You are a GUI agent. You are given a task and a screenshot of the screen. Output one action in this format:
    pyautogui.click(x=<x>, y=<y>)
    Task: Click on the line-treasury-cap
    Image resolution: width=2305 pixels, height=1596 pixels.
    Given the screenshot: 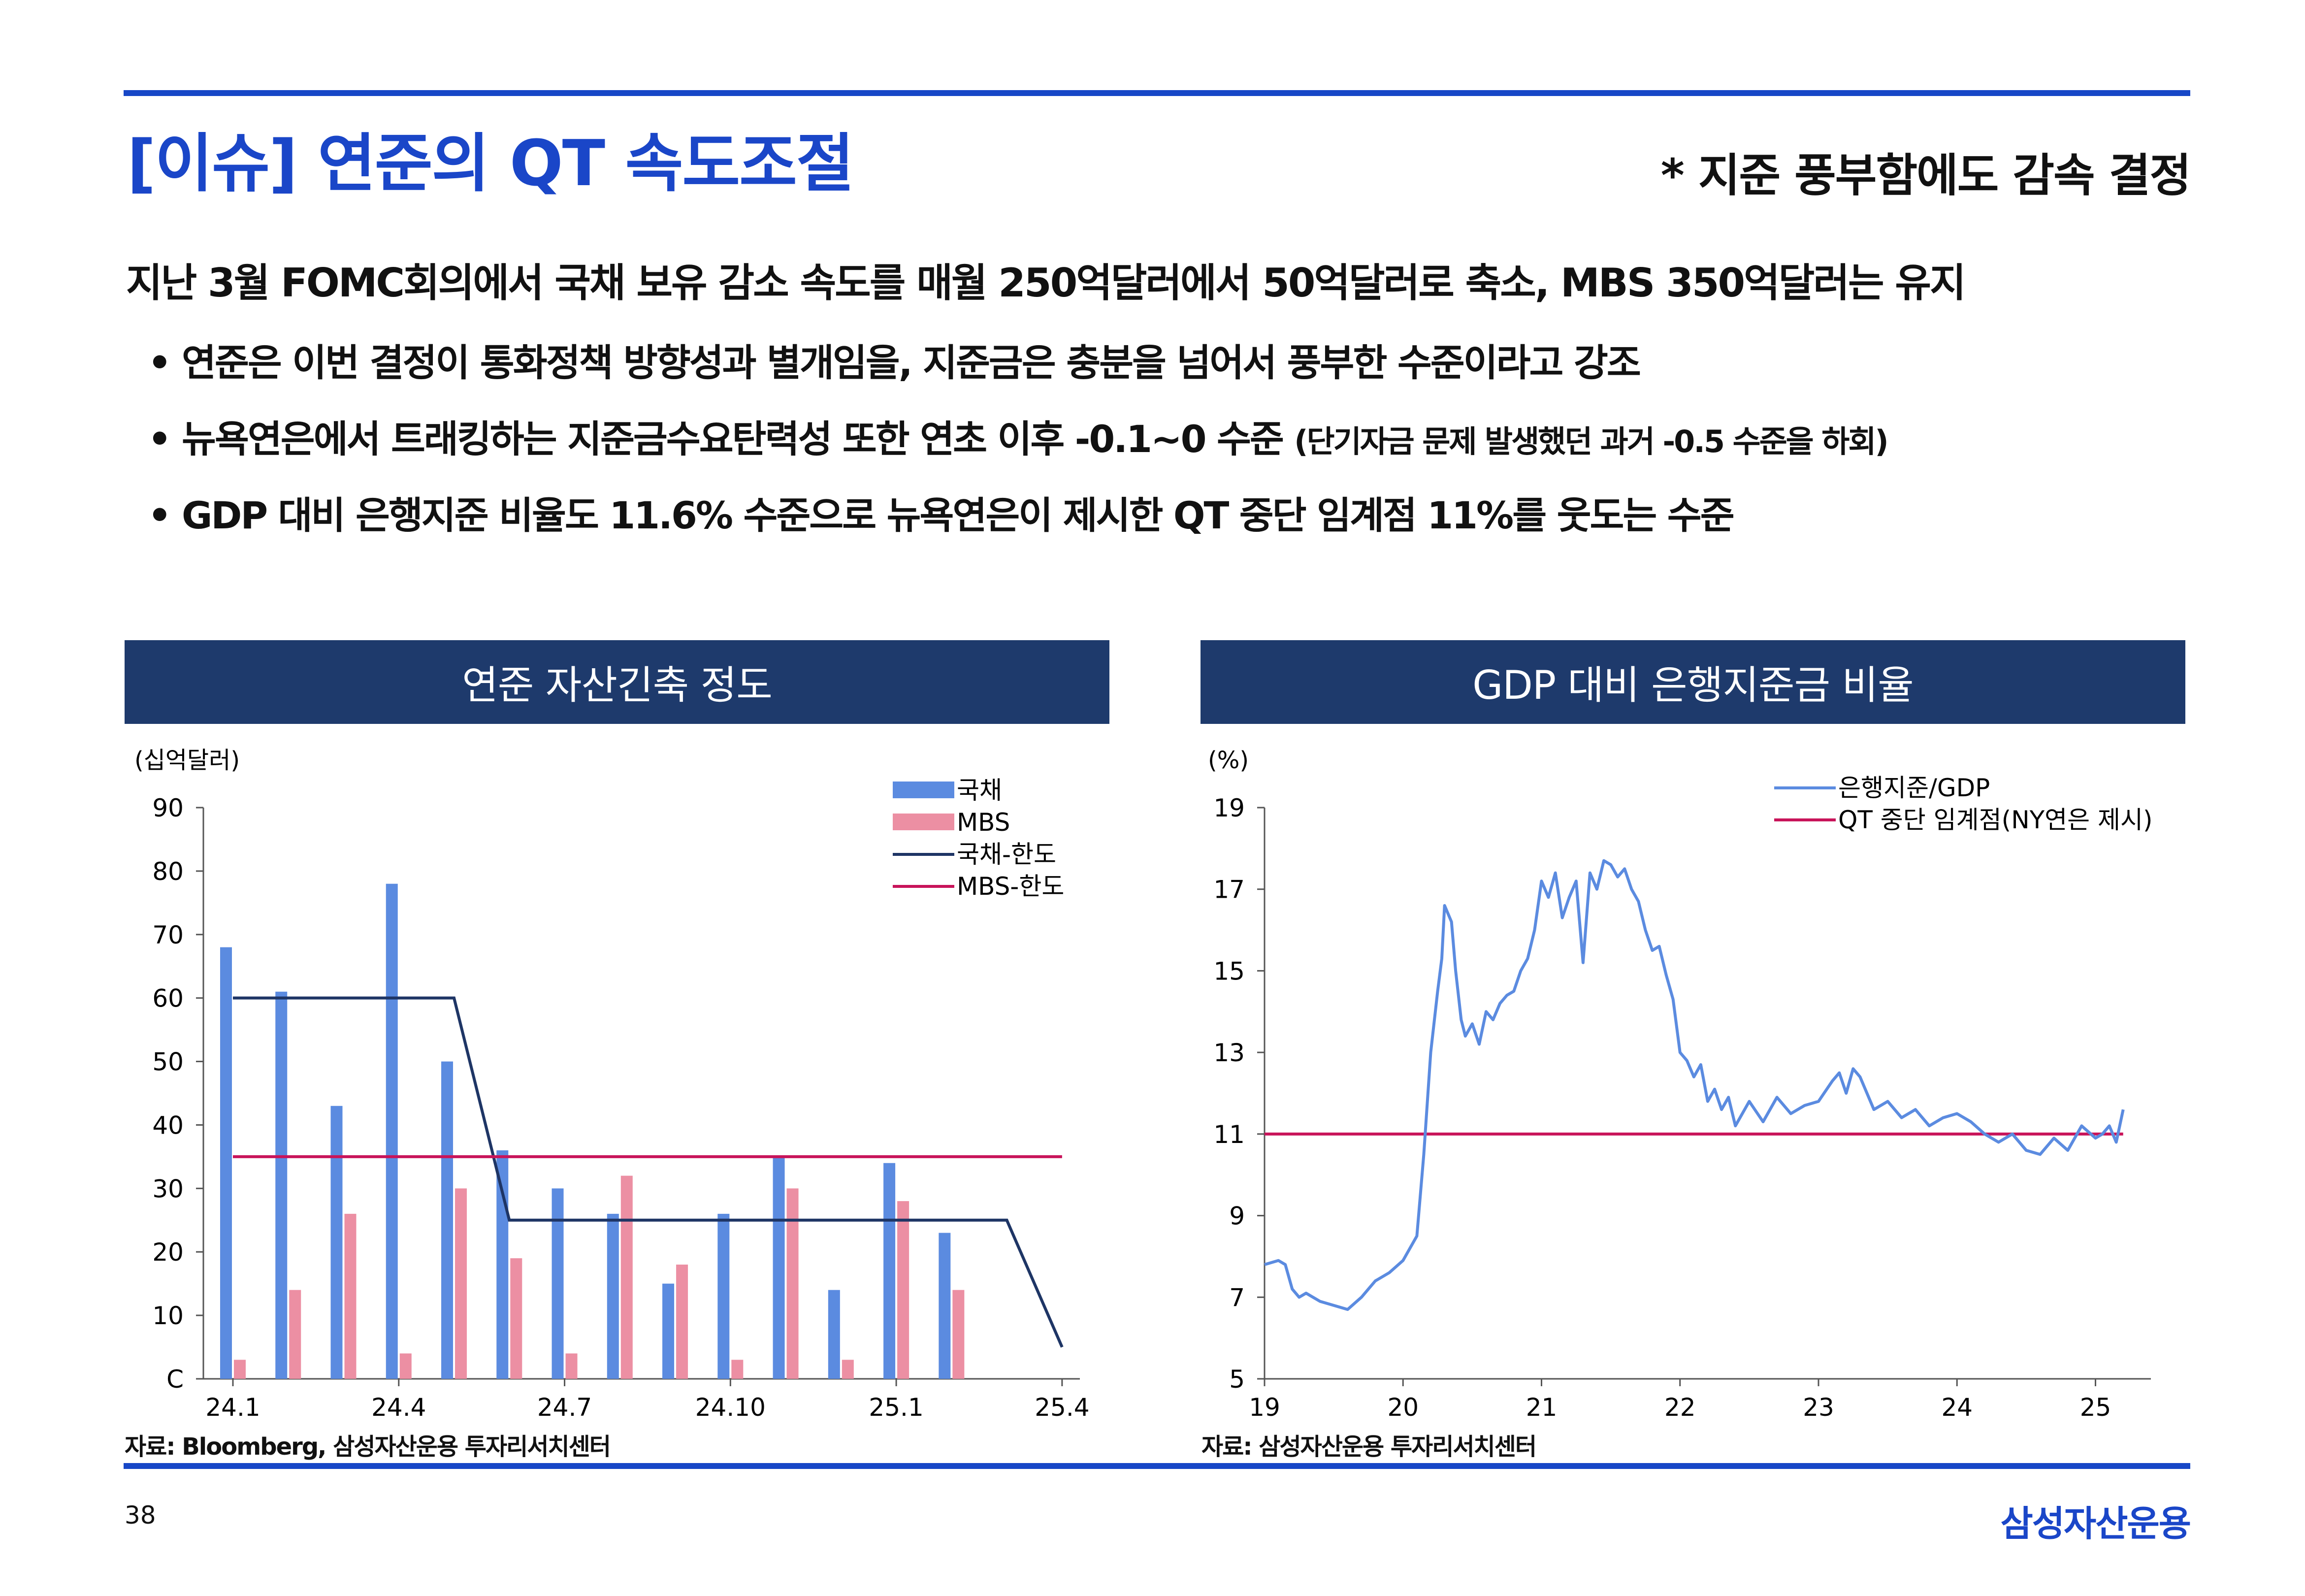 What is the action you would take?
    pyautogui.click(x=648, y=1172)
    